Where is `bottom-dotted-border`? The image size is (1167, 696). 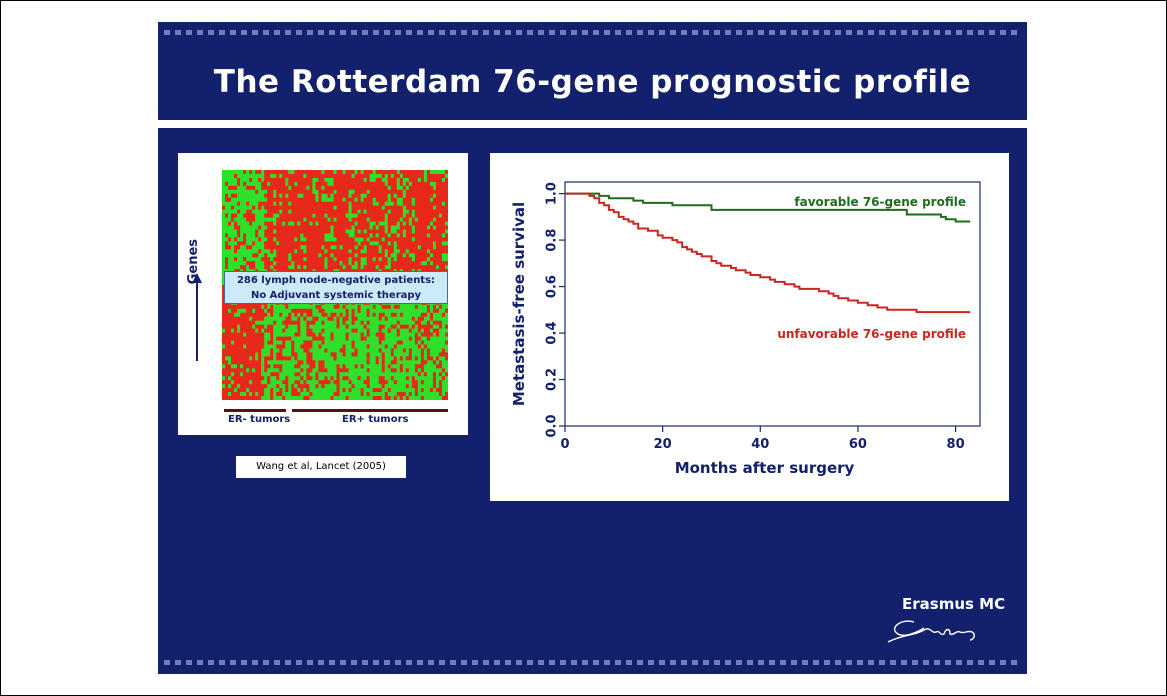 bottom-dotted-border is located at coordinates (592, 662).